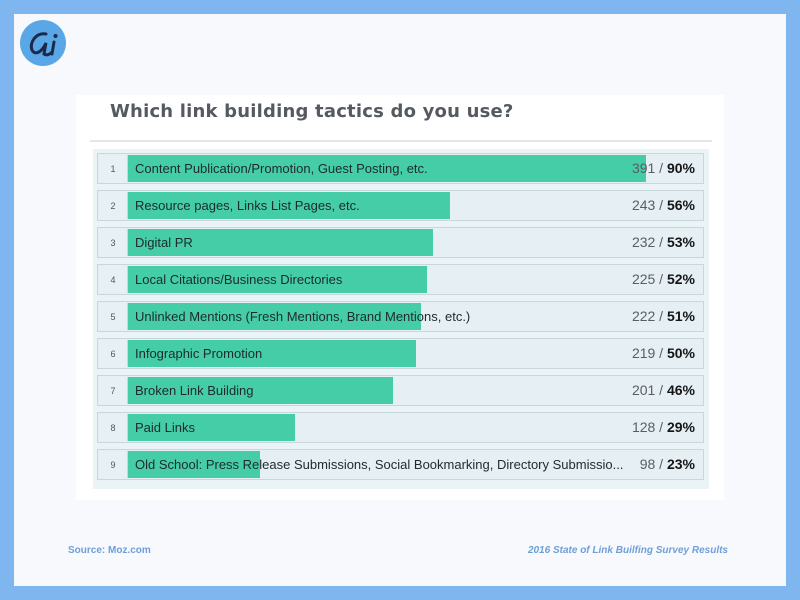 This screenshot has width=800, height=600. What do you see at coordinates (113, 353) in the screenshot?
I see `row-rank: 6` at bounding box center [113, 353].